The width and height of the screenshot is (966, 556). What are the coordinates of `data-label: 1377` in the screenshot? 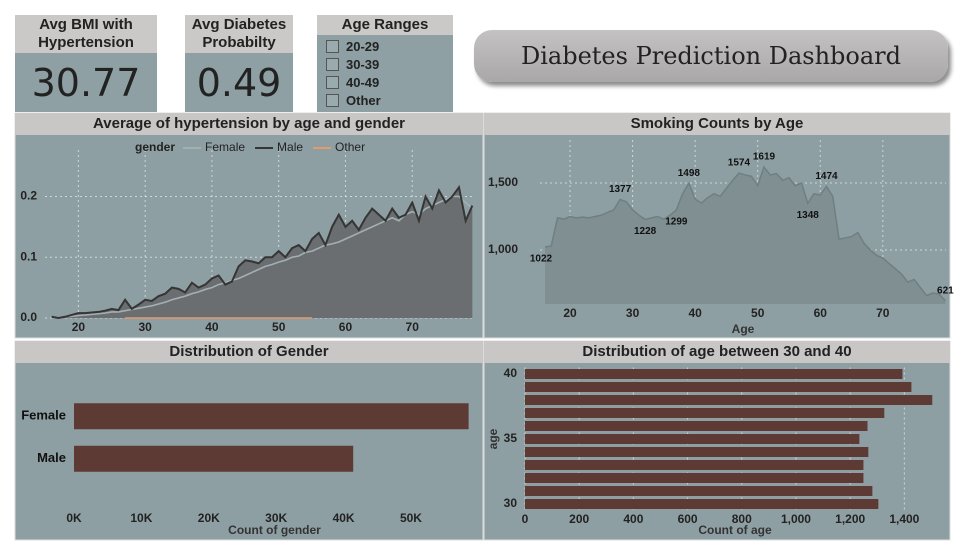 It's located at (620, 189).